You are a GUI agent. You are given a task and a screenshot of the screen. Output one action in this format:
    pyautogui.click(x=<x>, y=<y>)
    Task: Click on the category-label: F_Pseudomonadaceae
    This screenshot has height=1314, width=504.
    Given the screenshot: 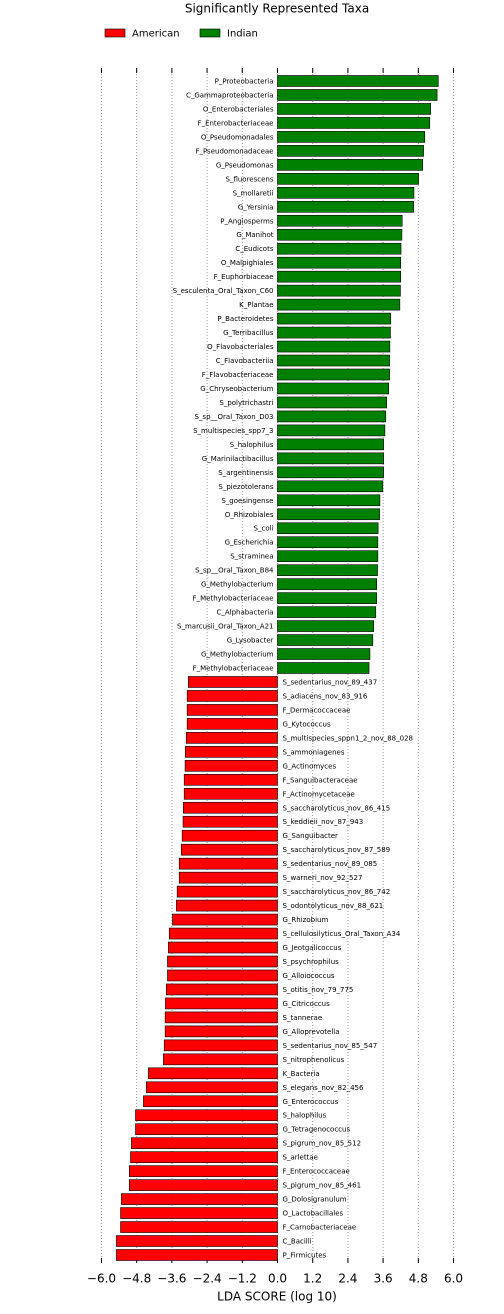 What is the action you would take?
    pyautogui.click(x=234, y=151)
    